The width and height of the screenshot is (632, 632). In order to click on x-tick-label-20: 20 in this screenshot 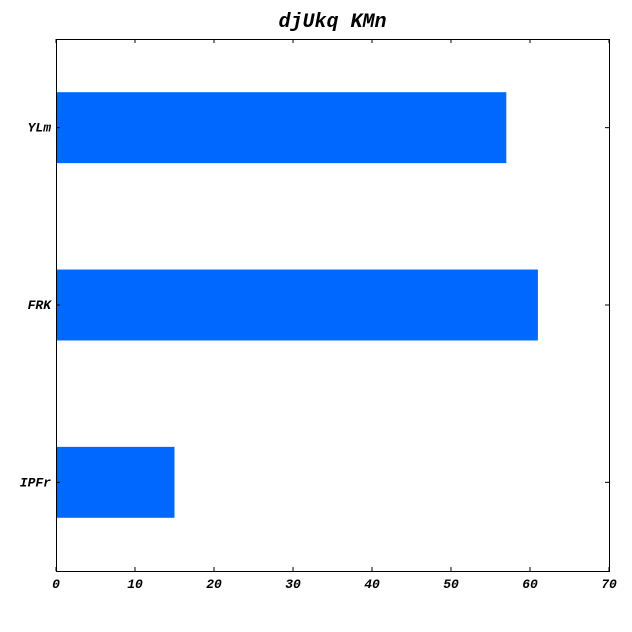, I will do `click(214, 584)`.